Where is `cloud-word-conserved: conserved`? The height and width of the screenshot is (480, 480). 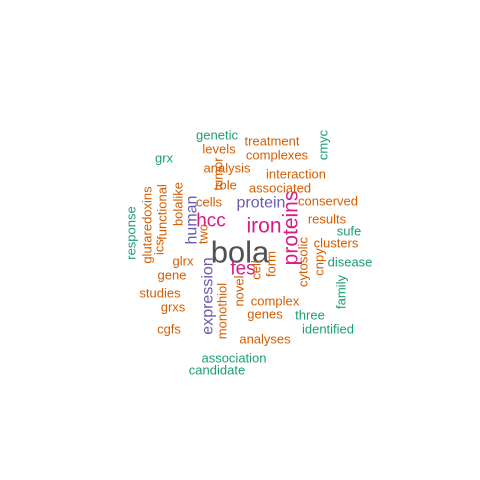 cloud-word-conserved: conserved is located at coordinates (328, 201).